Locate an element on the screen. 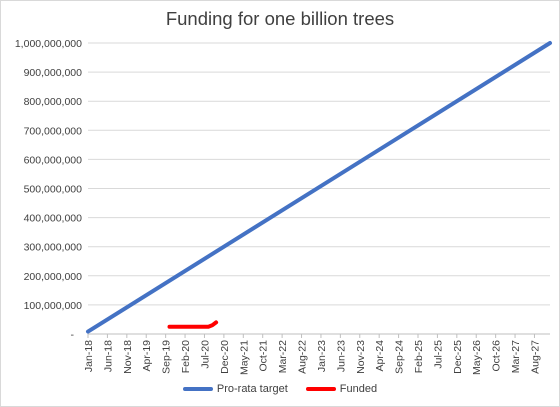 Image resolution: width=560 pixels, height=407 pixels. chart-title: Funding for one billion trees is located at coordinates (280, 18).